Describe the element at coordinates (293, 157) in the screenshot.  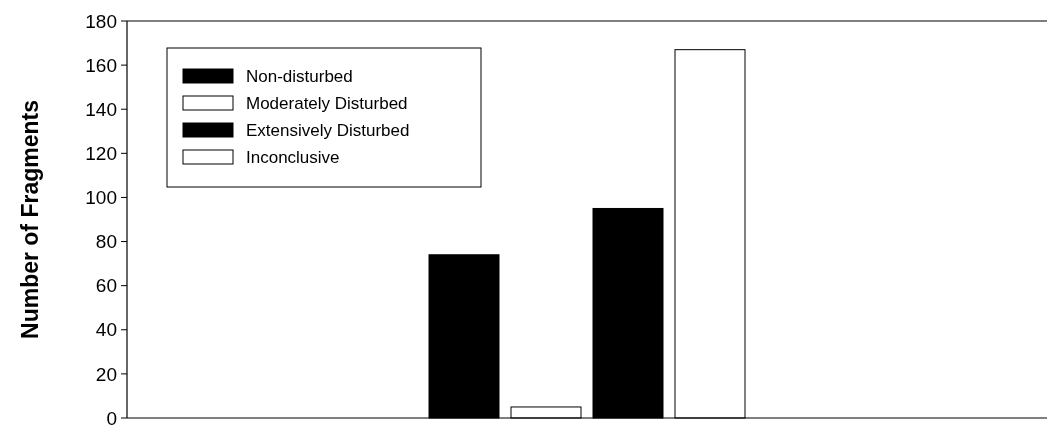
I see `legend-label: Inconclusive` at that location.